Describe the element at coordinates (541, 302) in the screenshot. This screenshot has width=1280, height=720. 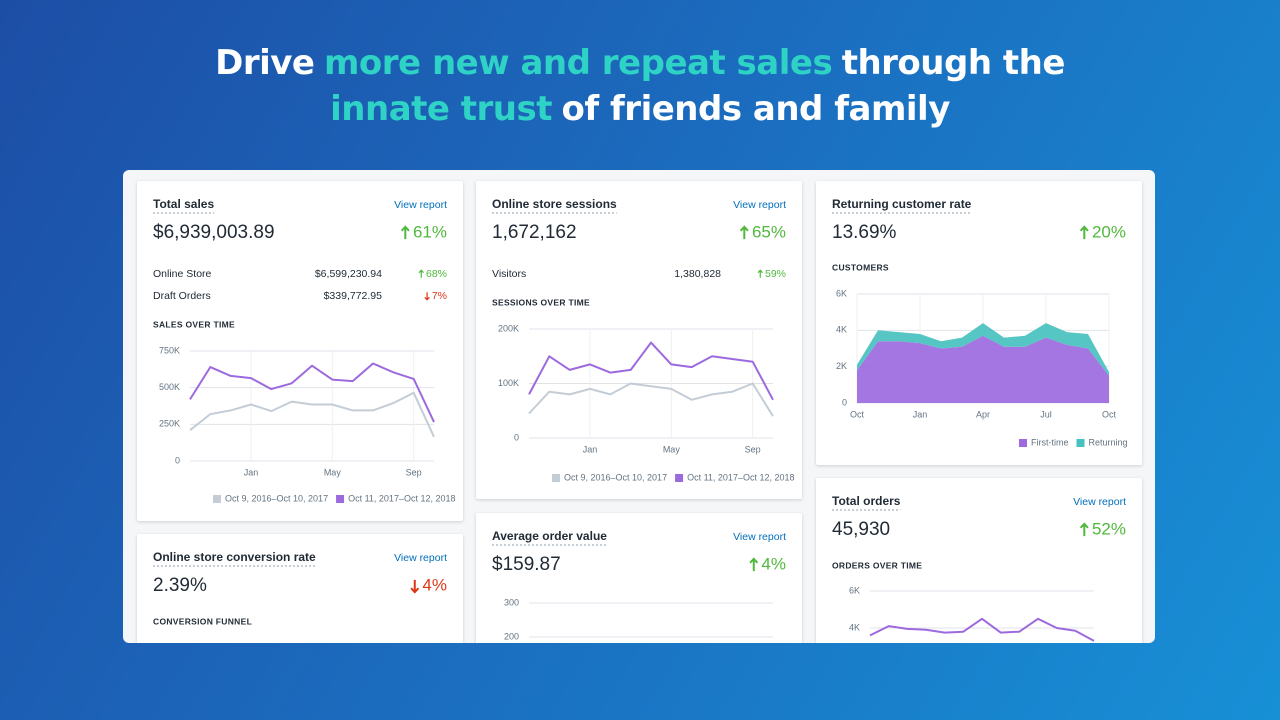
I see `section-title: SESSIONS OVER TIME` at that location.